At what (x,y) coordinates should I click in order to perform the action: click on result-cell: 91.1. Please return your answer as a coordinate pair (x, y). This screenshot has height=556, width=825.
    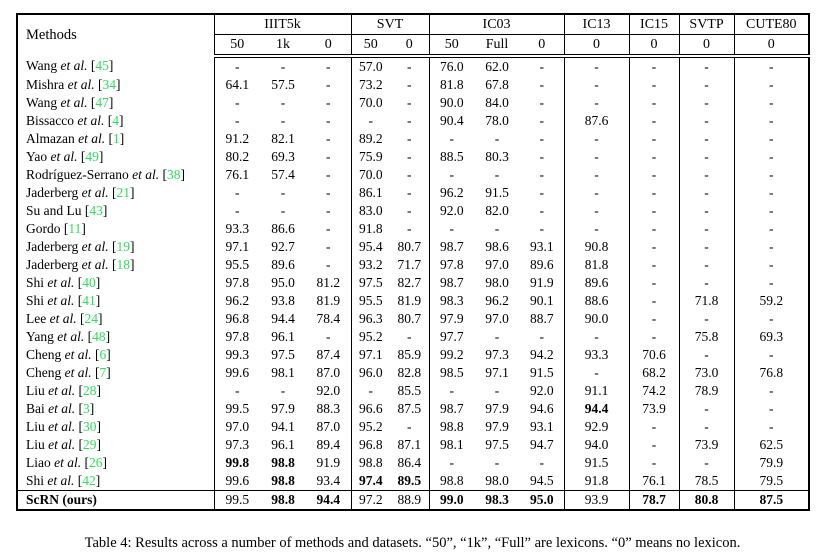
    Looking at the image, I should click on (596, 391).